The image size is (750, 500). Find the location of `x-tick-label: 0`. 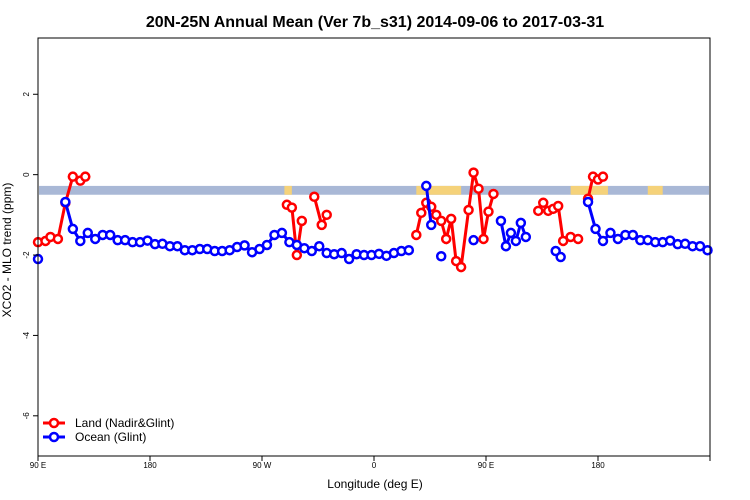

x-tick-label: 0 is located at coordinates (374, 465).